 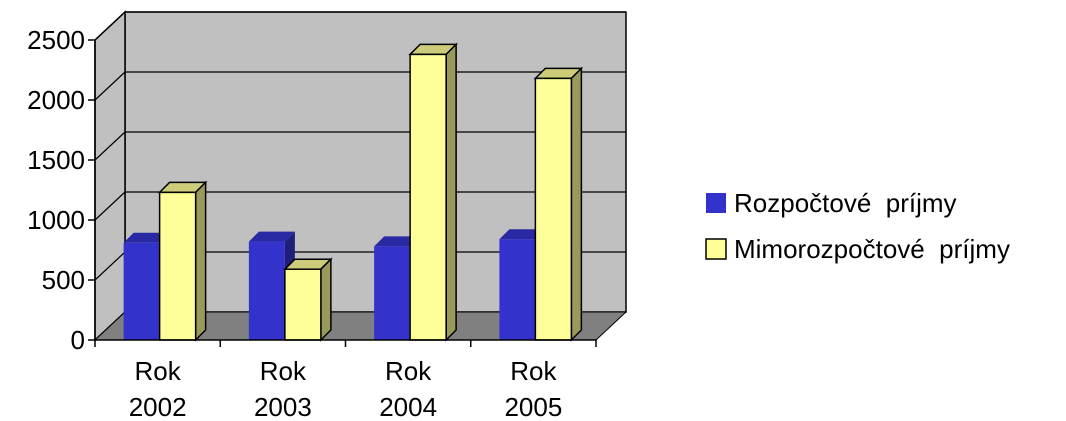 I want to click on x-tick-label-line: 2002, so click(x=158, y=406).